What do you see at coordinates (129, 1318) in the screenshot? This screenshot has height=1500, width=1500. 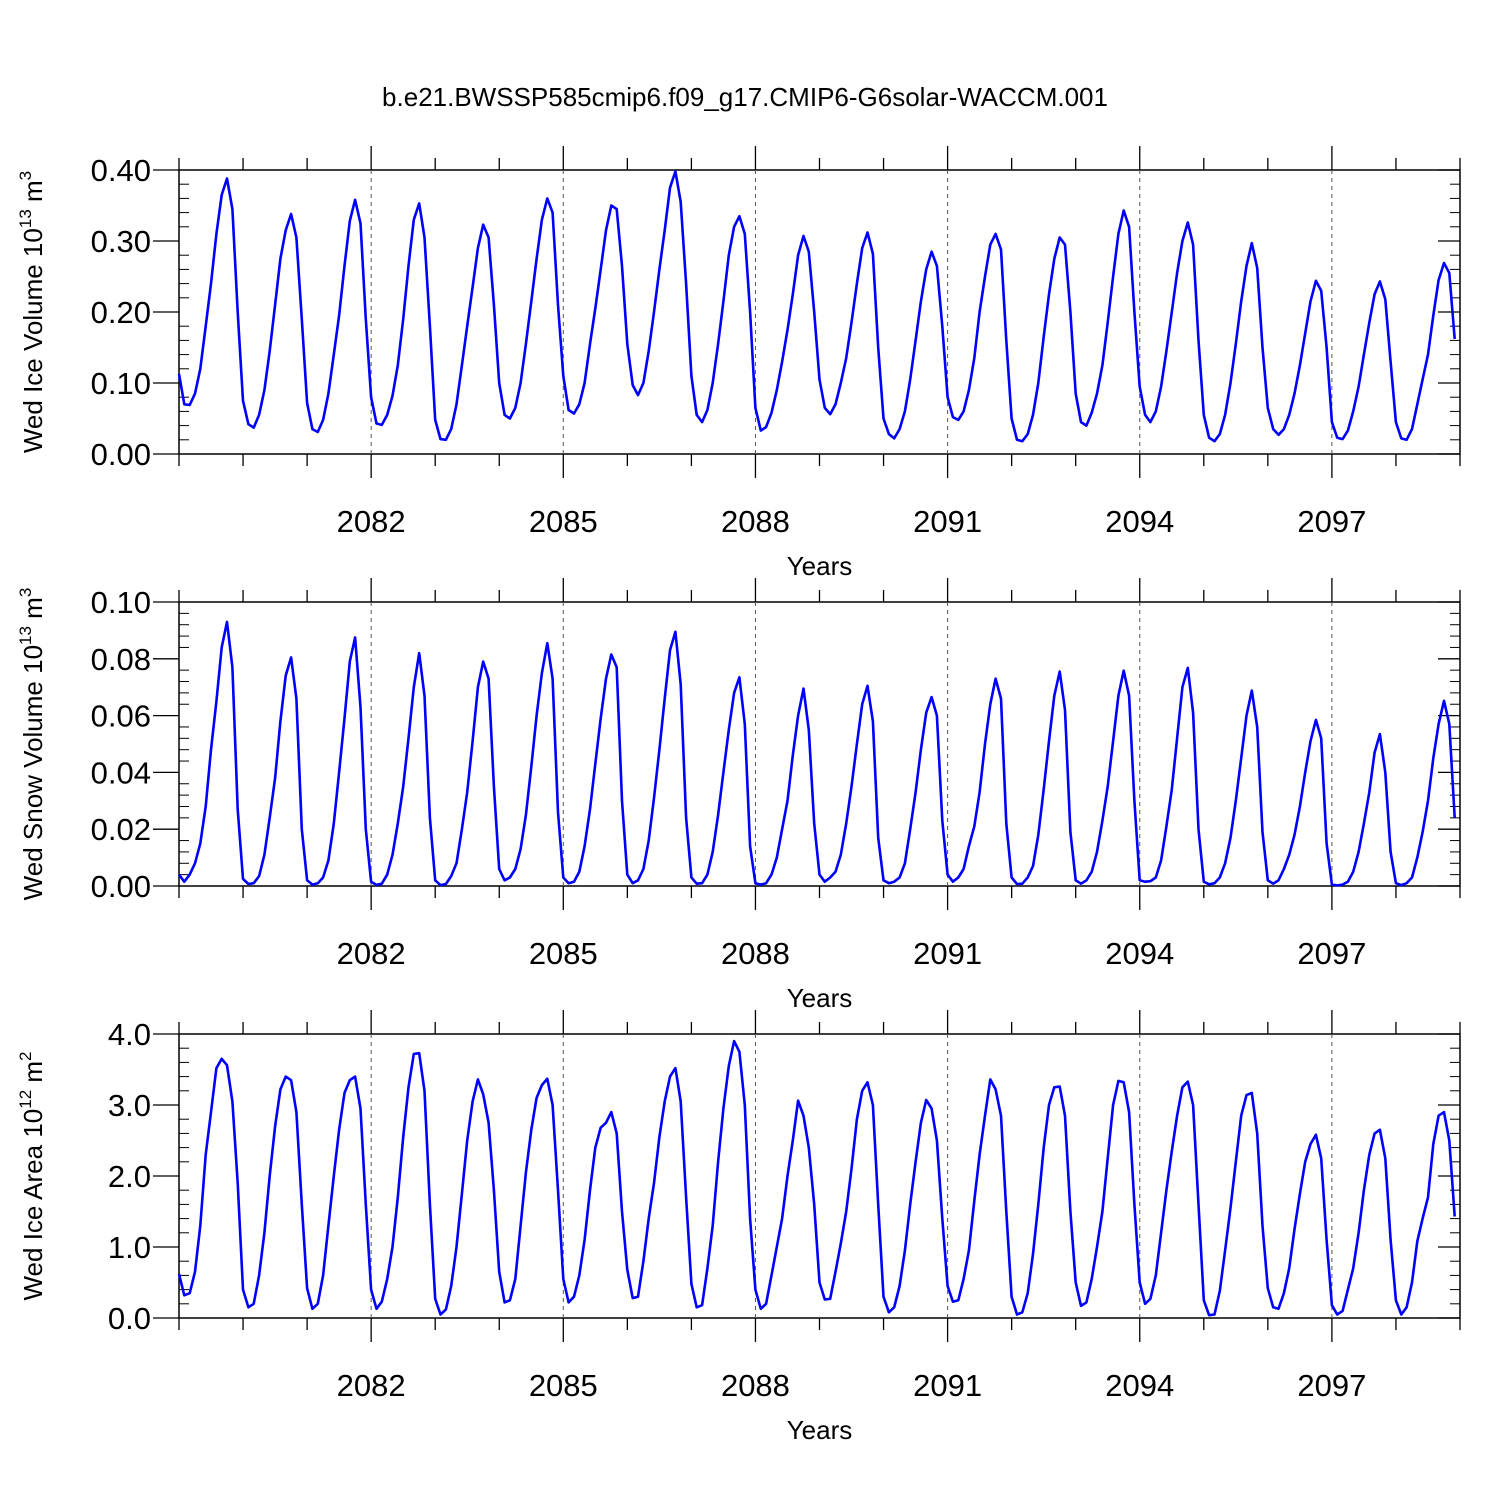 I see `y-tick-label-0.0: 0.0` at bounding box center [129, 1318].